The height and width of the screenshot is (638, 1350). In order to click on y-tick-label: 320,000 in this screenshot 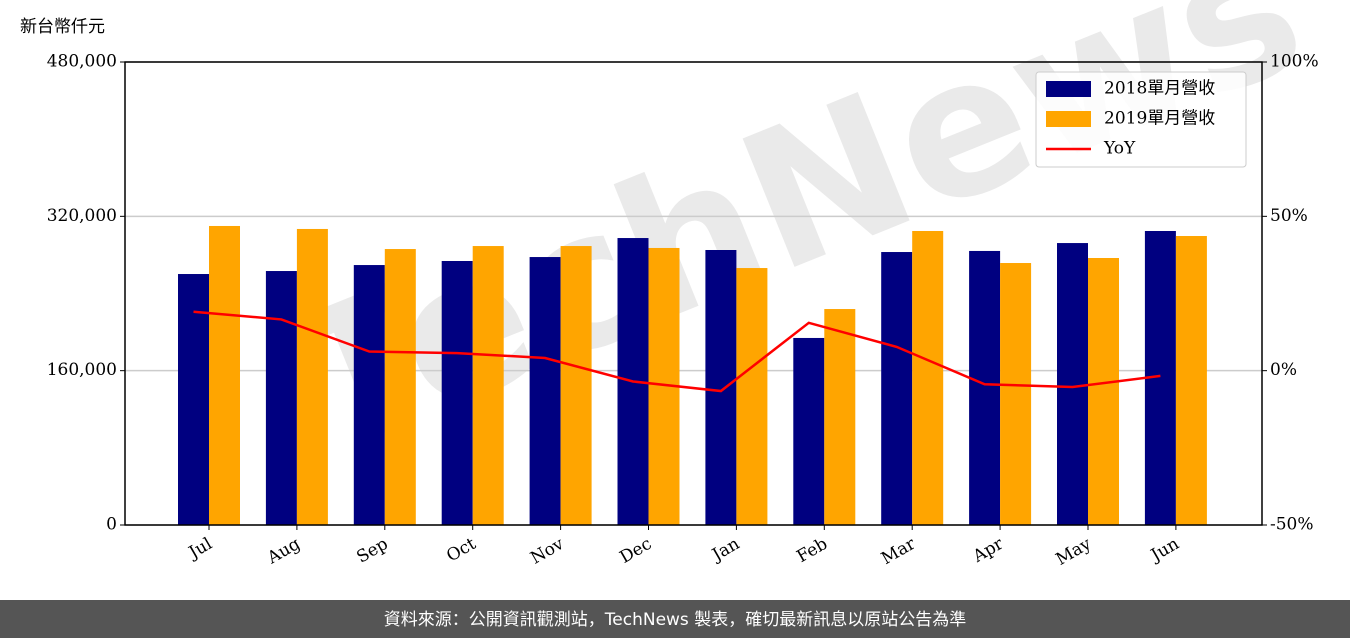, I will do `click(82, 216)`.